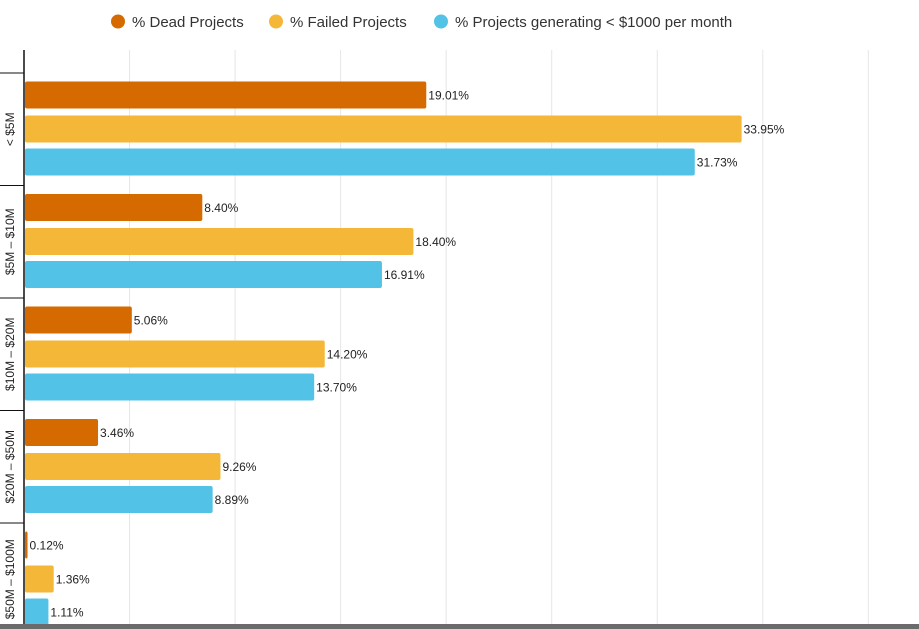 The width and height of the screenshot is (919, 629). I want to click on data-label: 16.91%, so click(404, 275).